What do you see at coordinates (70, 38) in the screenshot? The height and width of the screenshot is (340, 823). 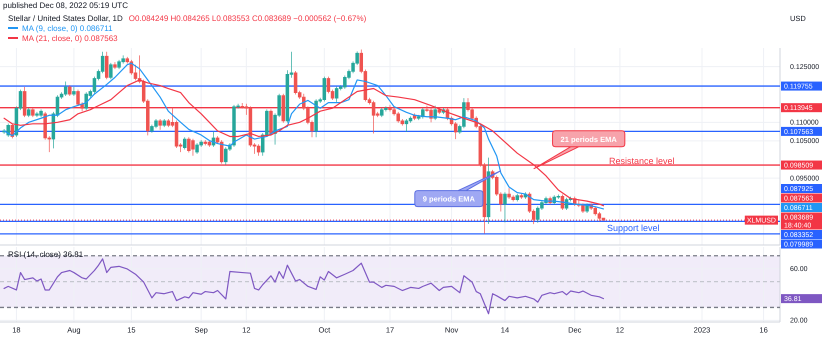 I see `legend-label: MA (21, close, 0) 0.087563` at bounding box center [70, 38].